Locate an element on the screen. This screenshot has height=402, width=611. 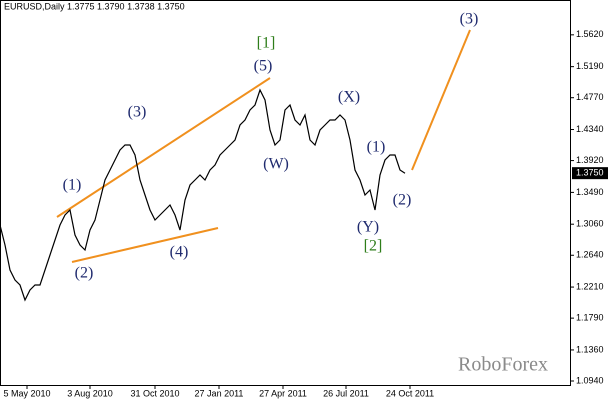
last-price-box is located at coordinates (590, 173).